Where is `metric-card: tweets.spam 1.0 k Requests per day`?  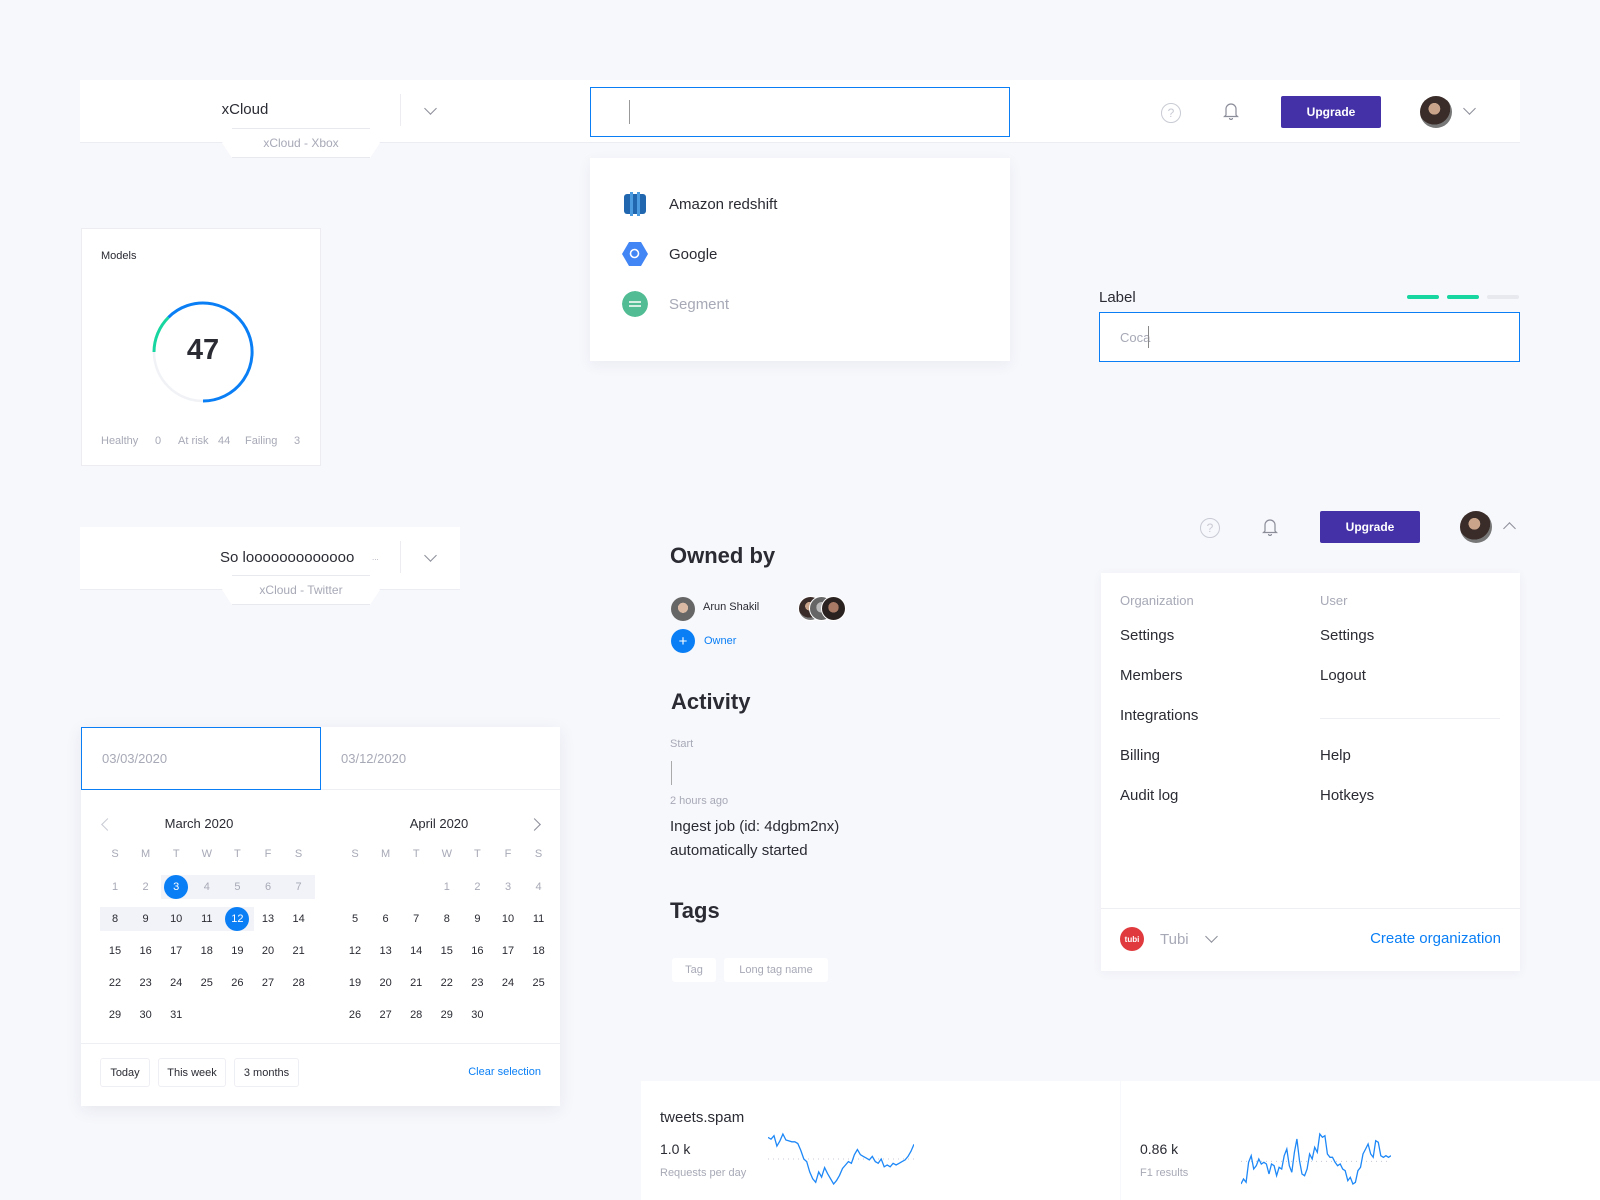 metric-card: tweets.spam 1.0 k Requests per day is located at coordinates (880, 1140).